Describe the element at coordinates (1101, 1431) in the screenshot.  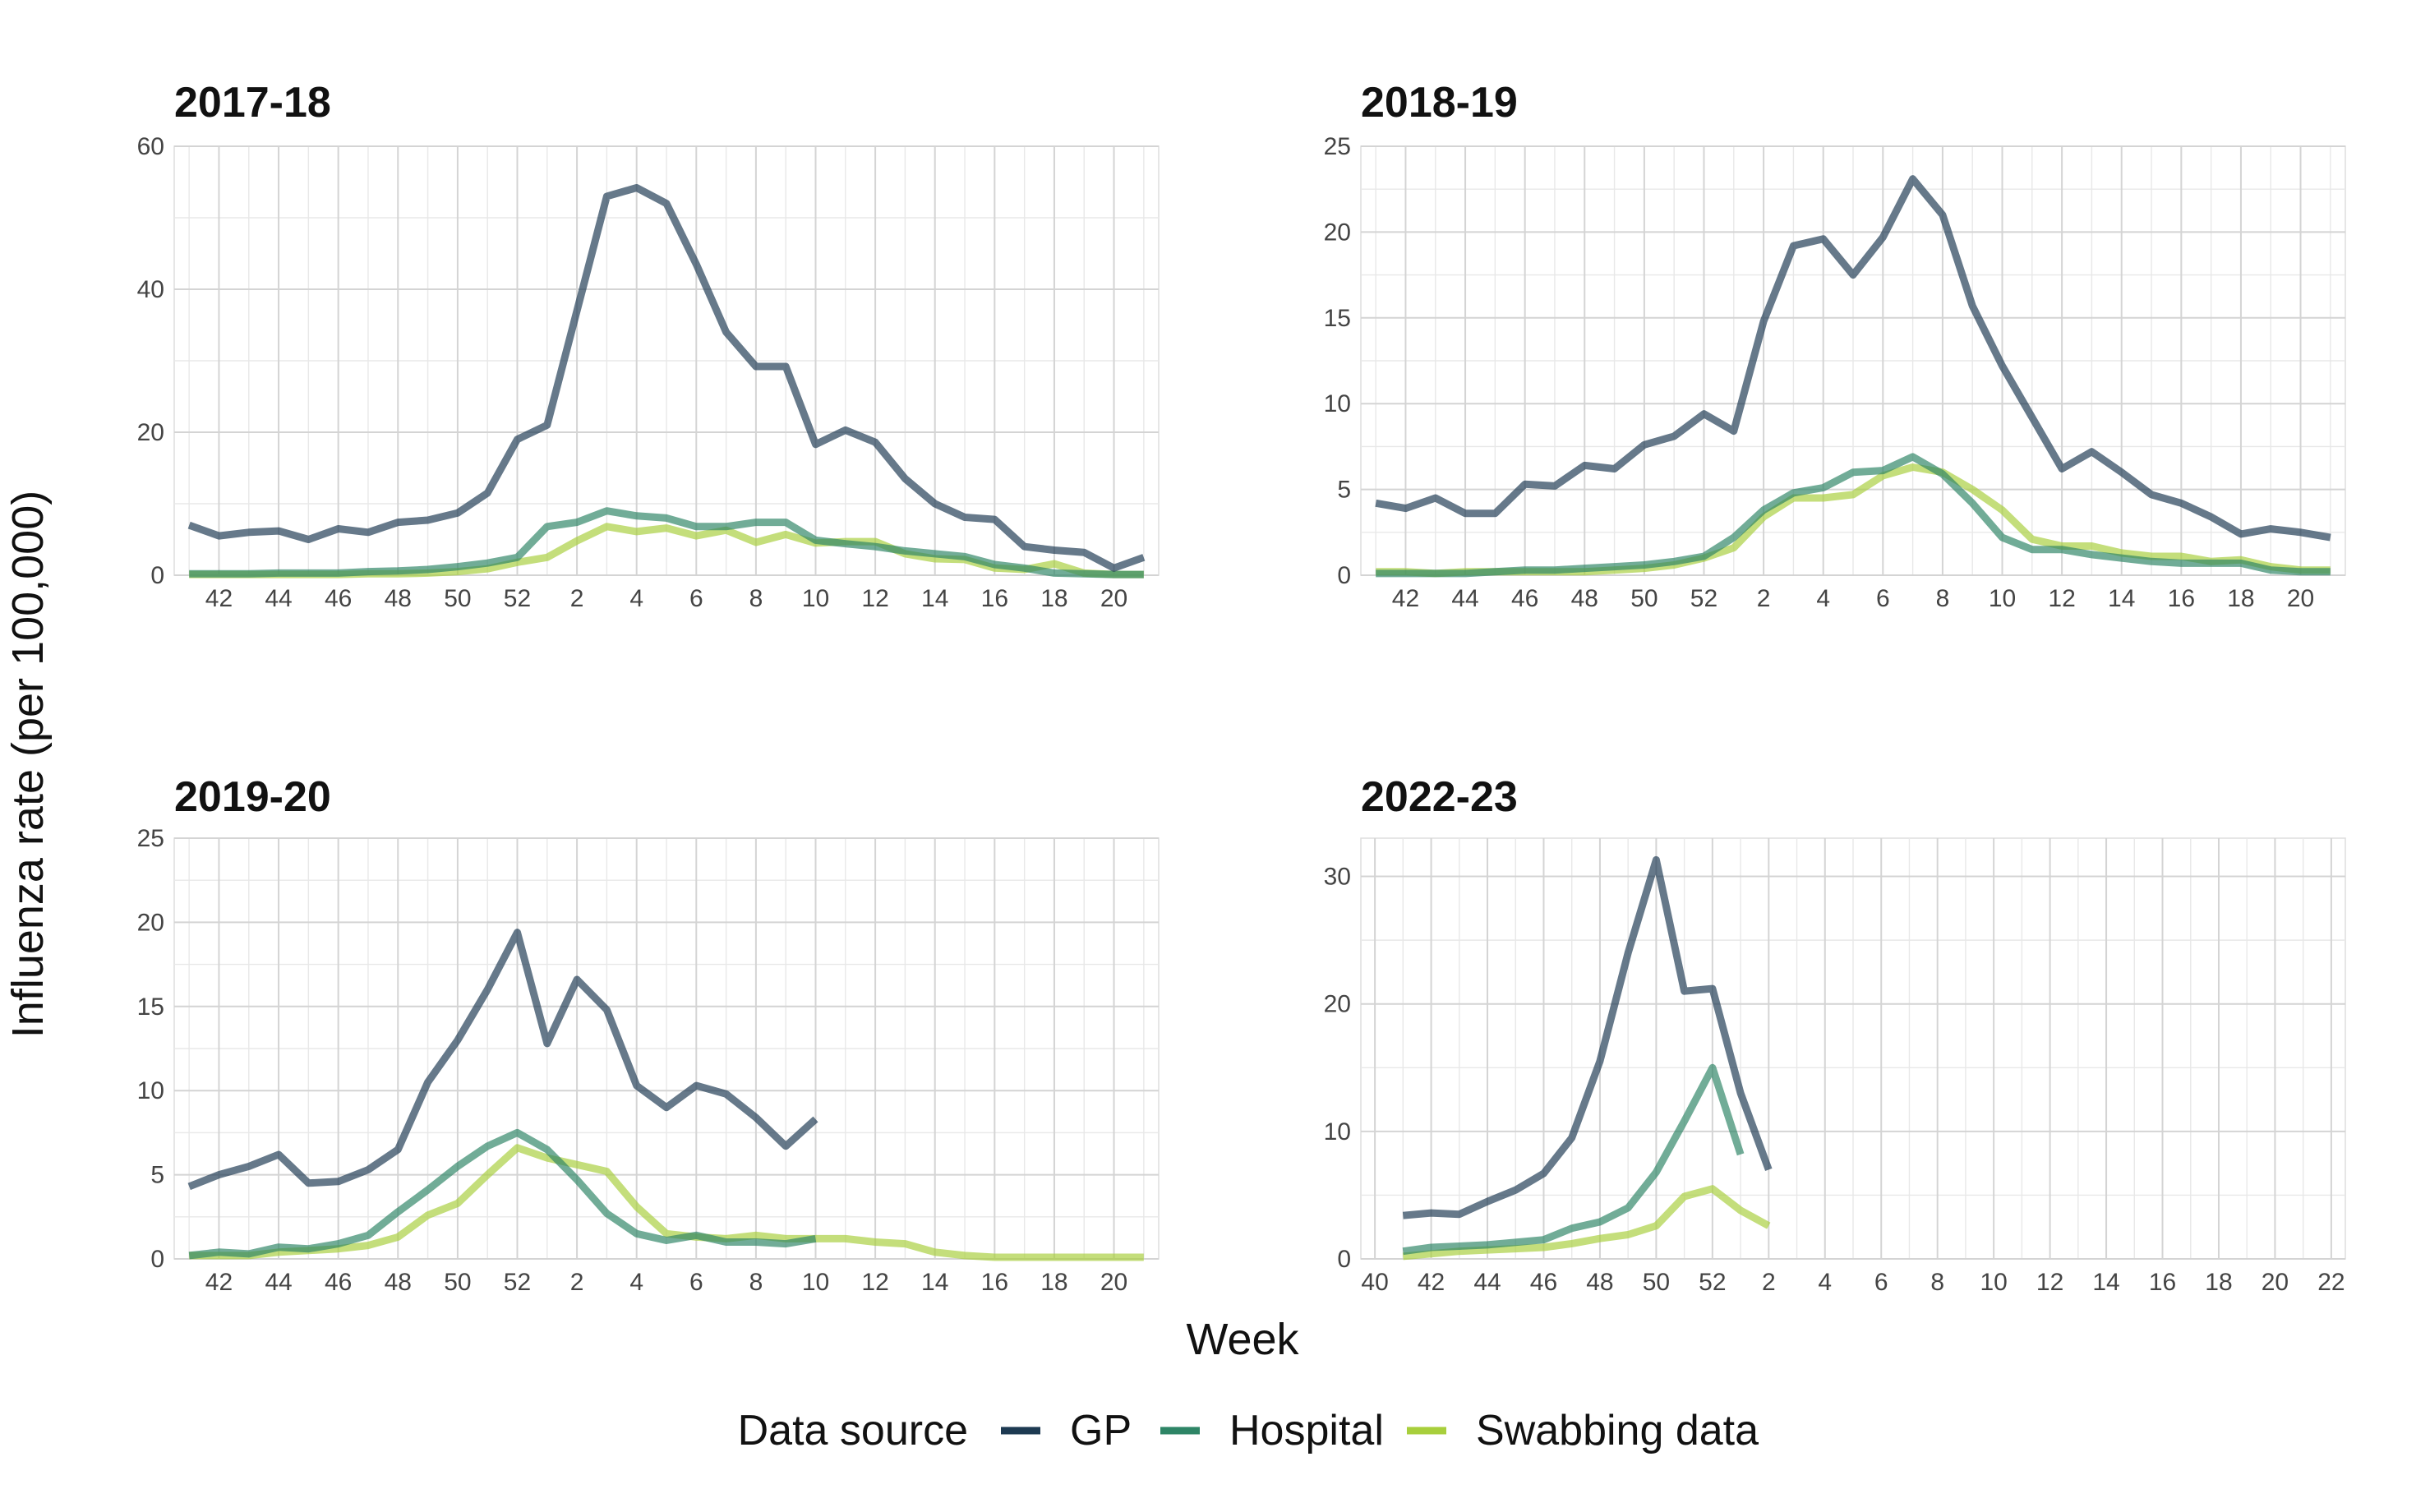
I see `legend-label: GP` at that location.